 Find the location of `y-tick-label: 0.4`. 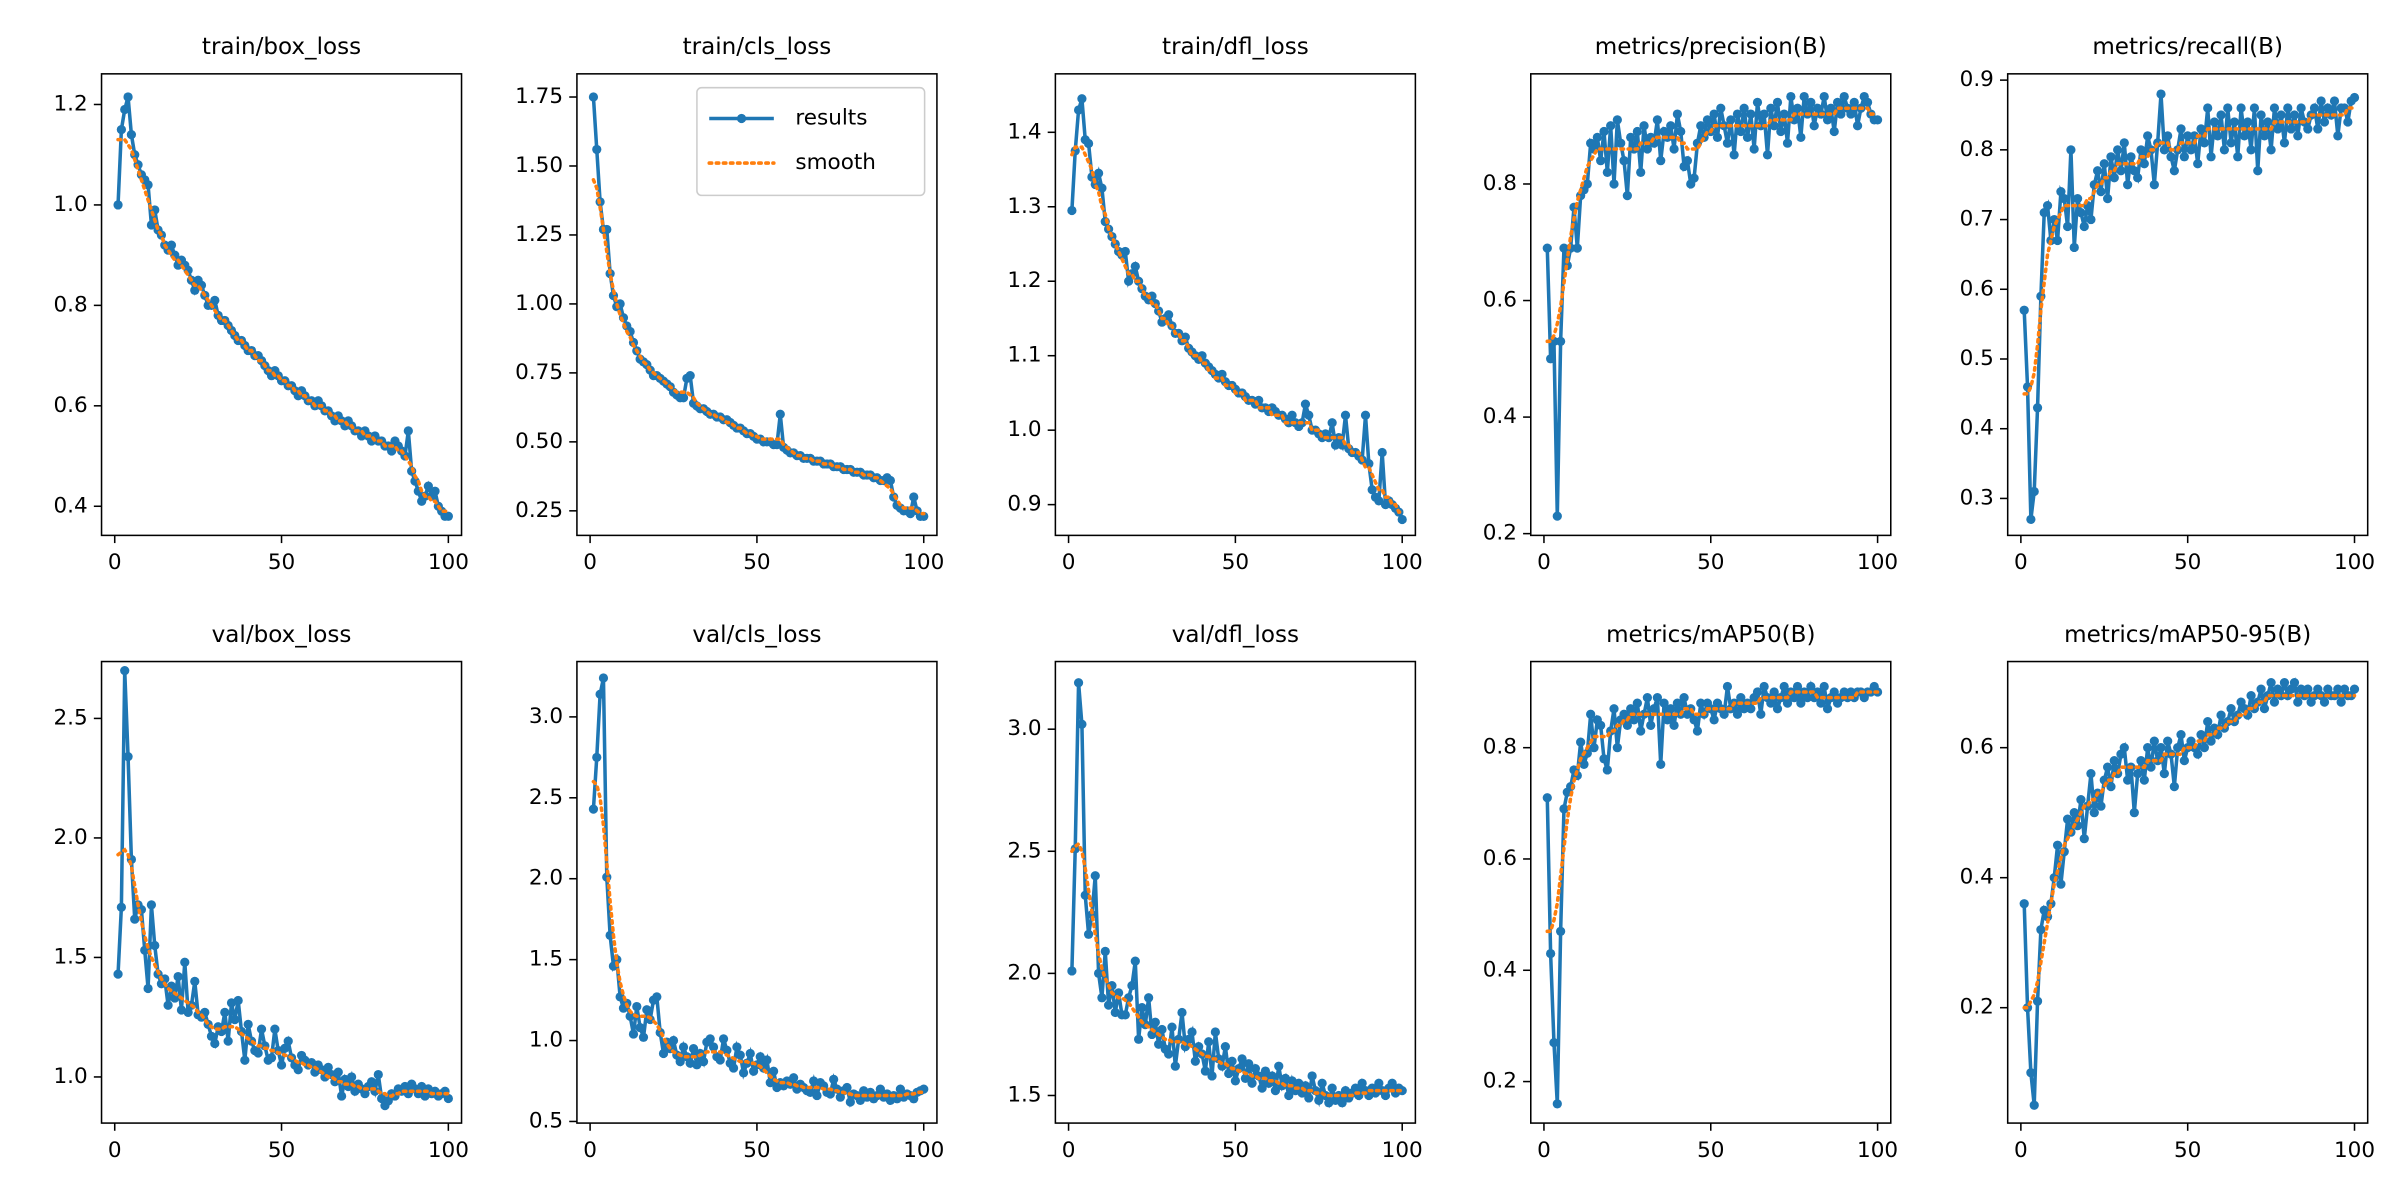

y-tick-label: 0.4 is located at coordinates (1977, 877).